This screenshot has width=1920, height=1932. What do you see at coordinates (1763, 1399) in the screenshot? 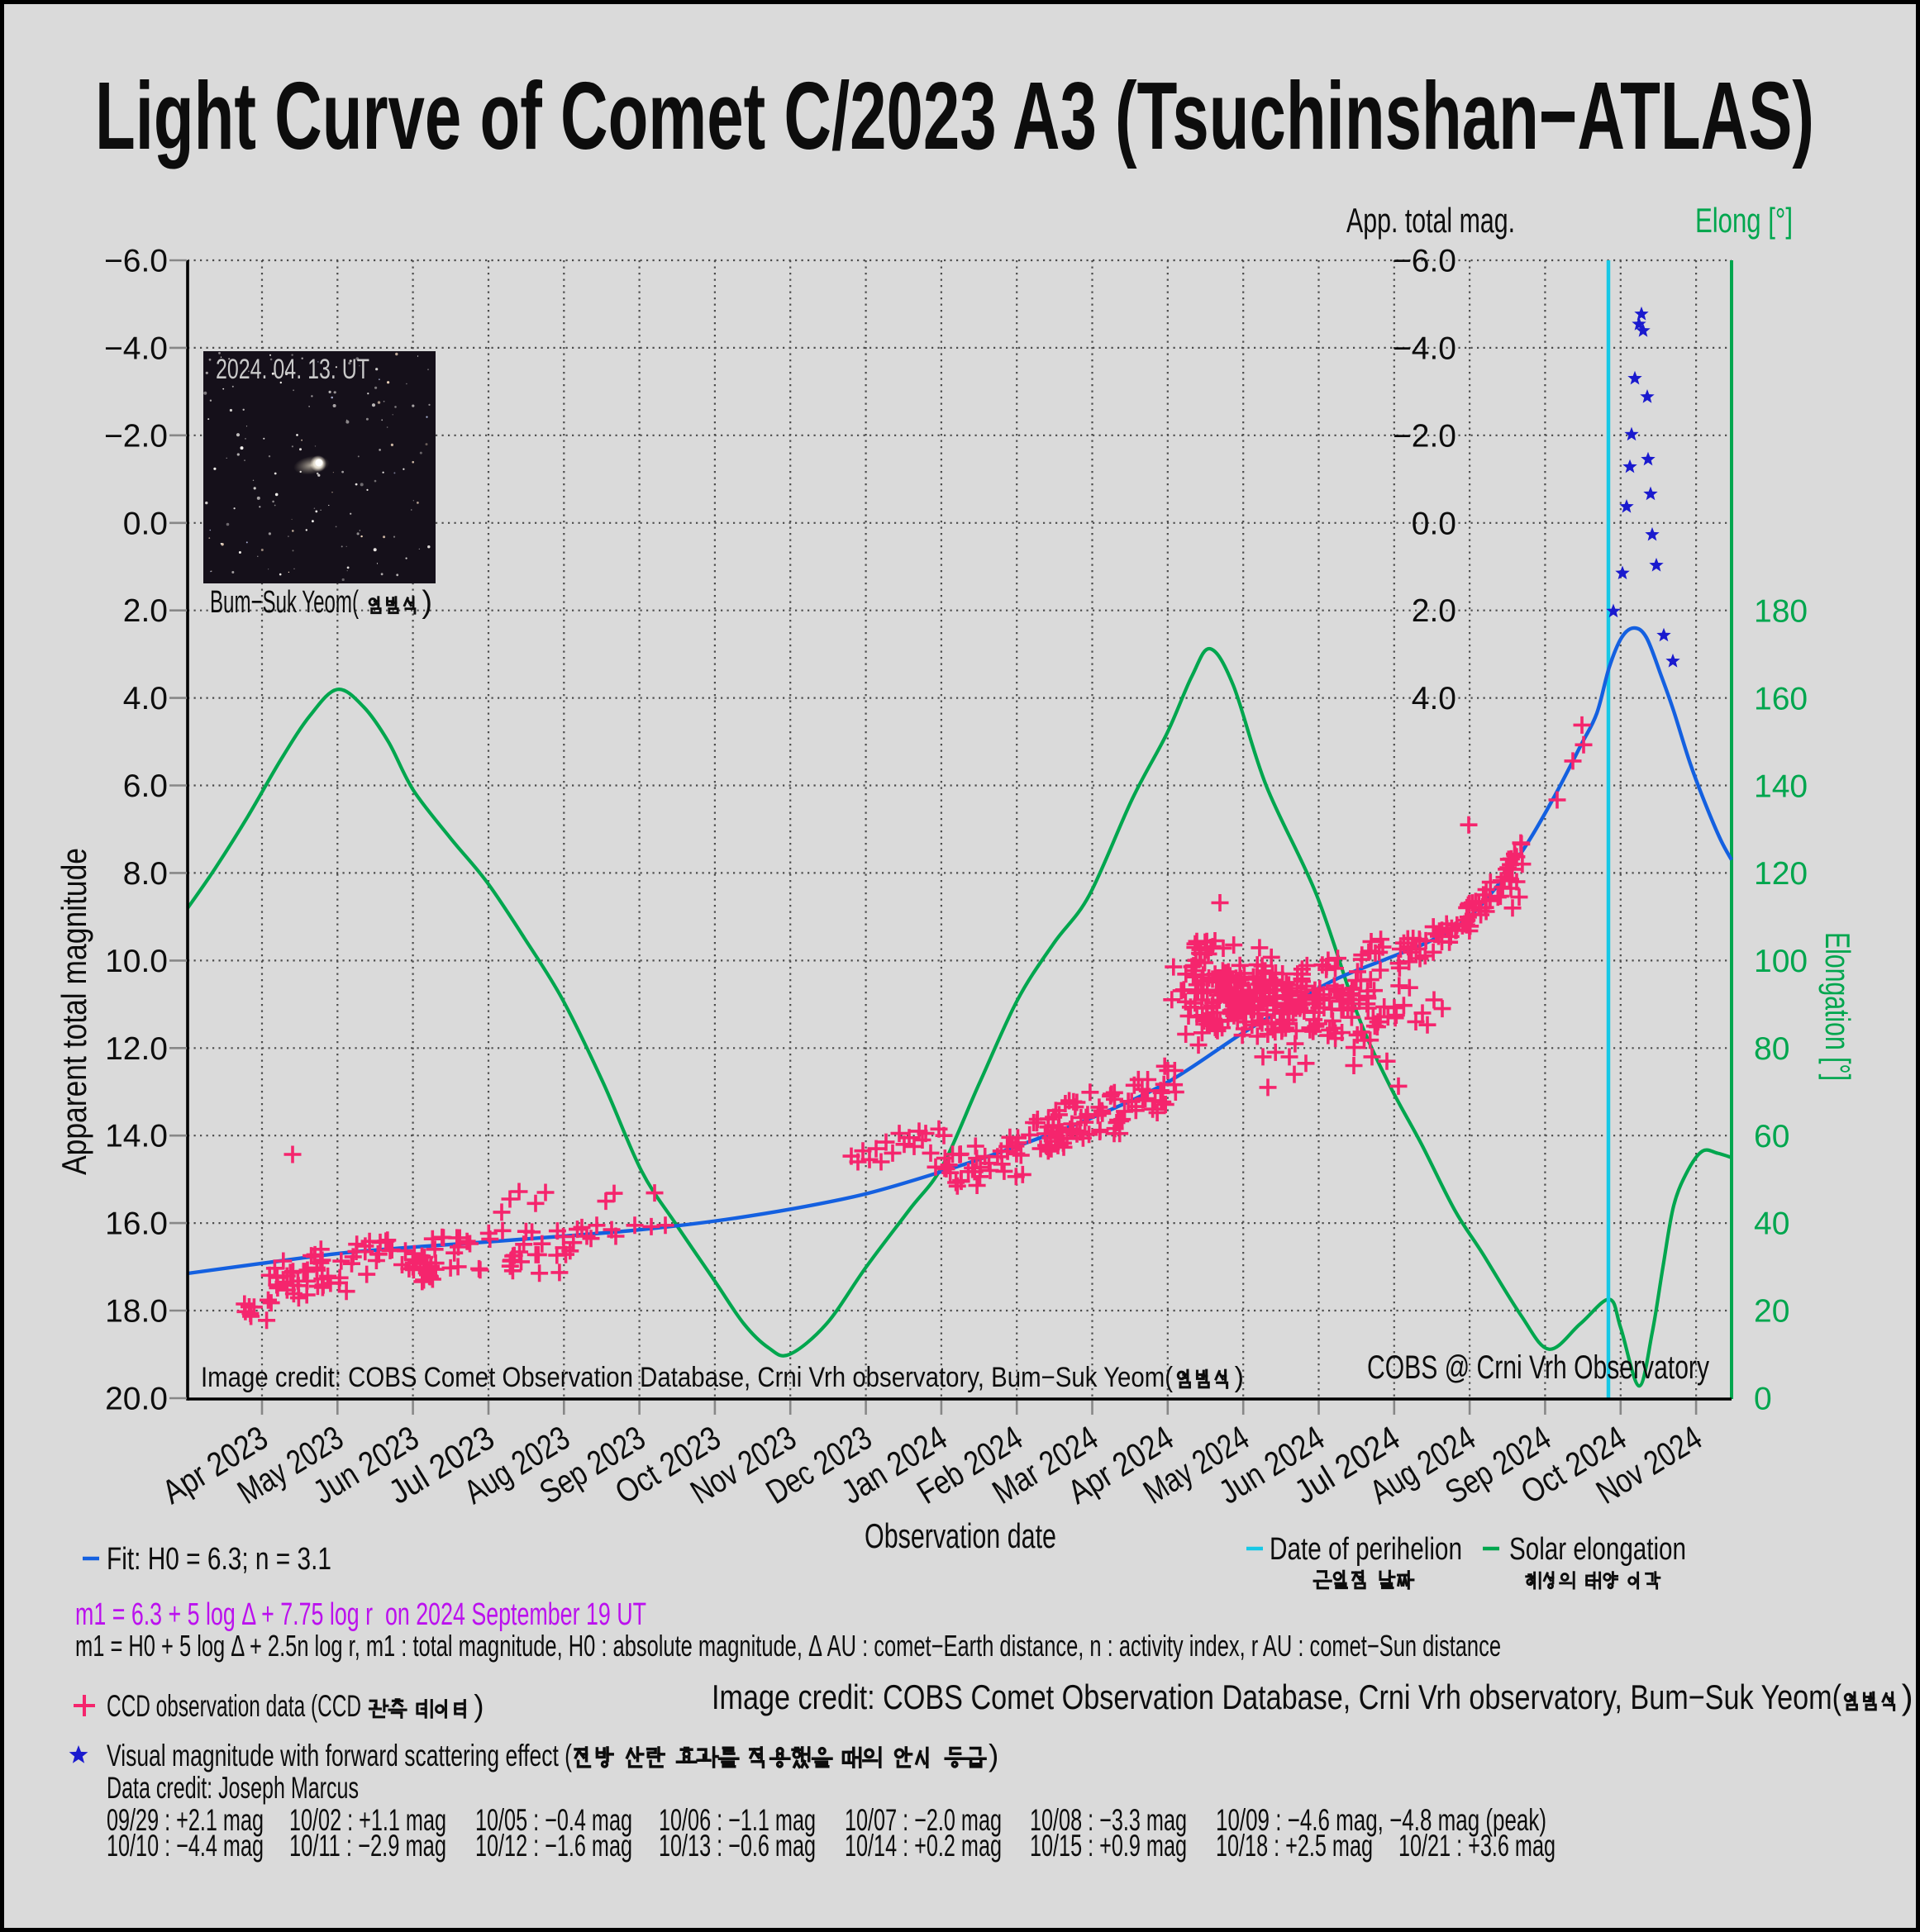
I see `svg-text: 0` at bounding box center [1763, 1399].